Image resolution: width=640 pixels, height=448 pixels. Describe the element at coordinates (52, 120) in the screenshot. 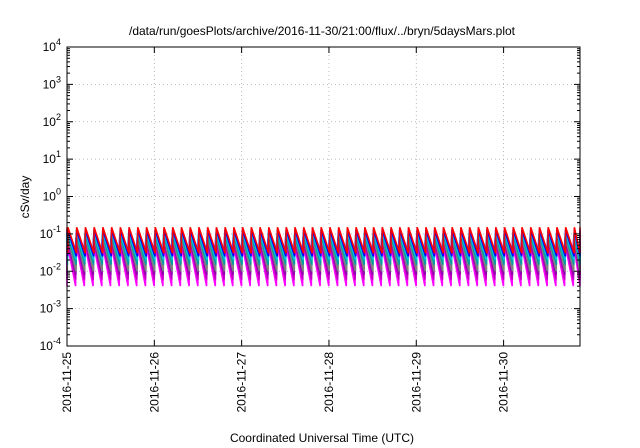

I see `y-tick-label: 10²` at that location.